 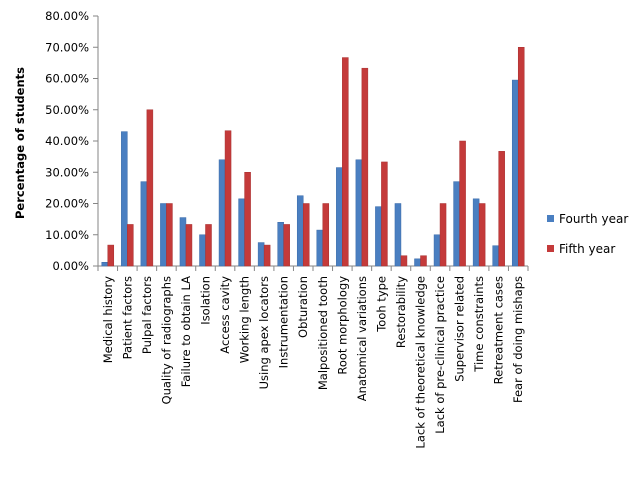 What do you see at coordinates (70, 266) in the screenshot?
I see `y-tick-label: 0.00%` at bounding box center [70, 266].